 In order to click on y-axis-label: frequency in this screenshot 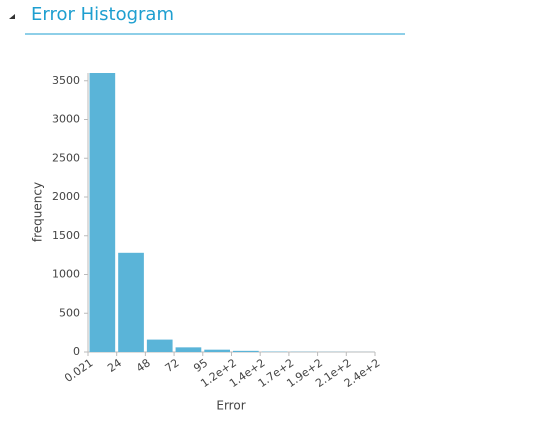, I will do `click(38, 212)`.